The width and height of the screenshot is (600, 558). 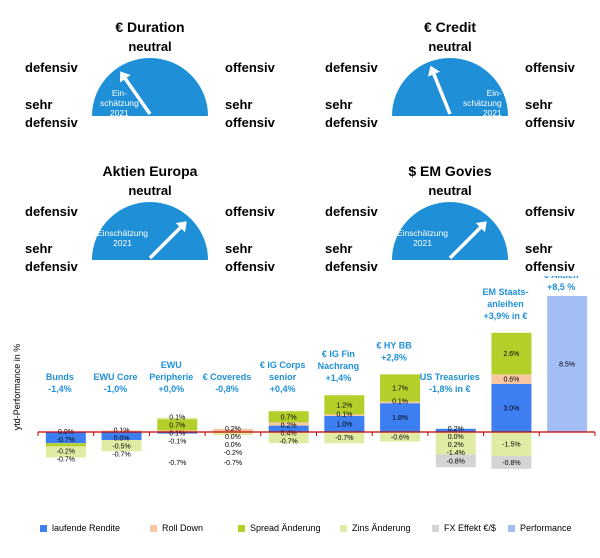 What do you see at coordinates (344, 405) in the screenshot?
I see `bar-data-label: 1.2%` at bounding box center [344, 405].